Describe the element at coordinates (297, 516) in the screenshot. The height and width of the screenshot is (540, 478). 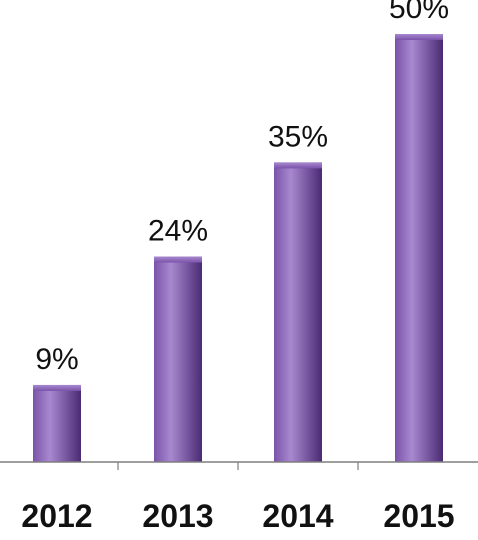
I see `category-label-2014: 2014` at that location.